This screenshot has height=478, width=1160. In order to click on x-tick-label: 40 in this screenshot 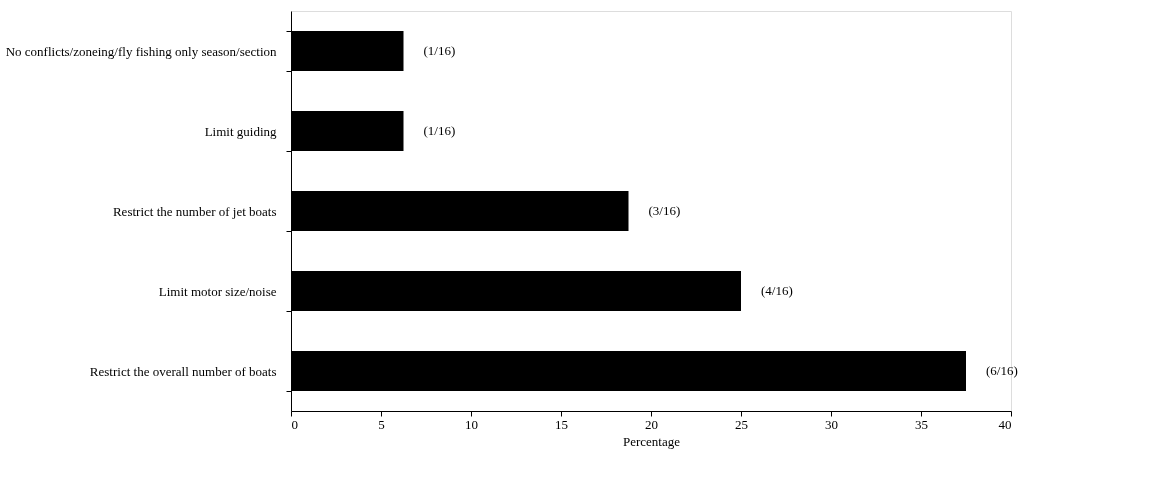, I will do `click(1005, 424)`.